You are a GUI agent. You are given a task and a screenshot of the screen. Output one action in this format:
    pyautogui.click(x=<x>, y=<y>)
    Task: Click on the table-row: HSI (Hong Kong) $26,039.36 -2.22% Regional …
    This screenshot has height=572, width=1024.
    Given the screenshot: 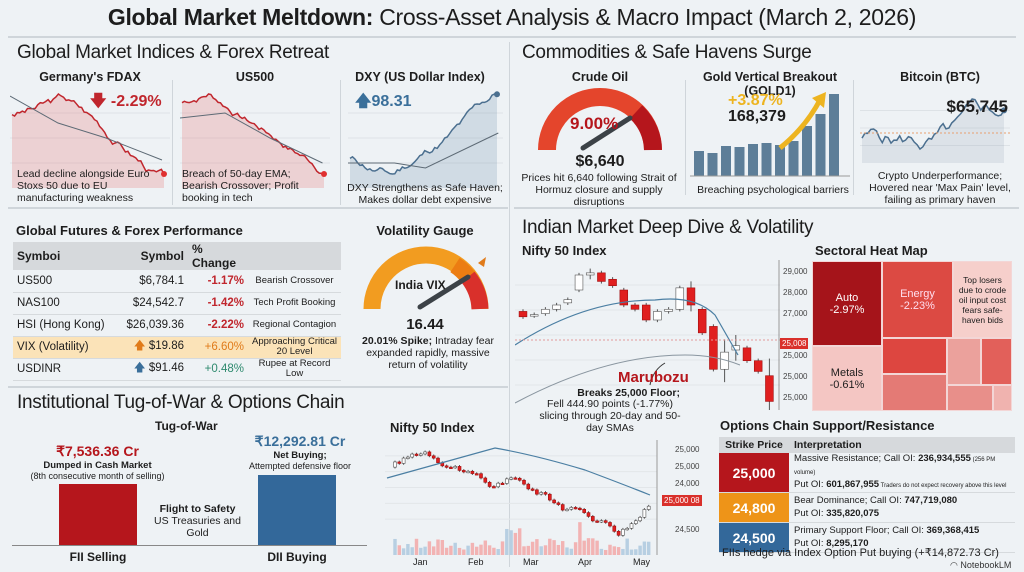 What is the action you would take?
    pyautogui.click(x=177, y=325)
    